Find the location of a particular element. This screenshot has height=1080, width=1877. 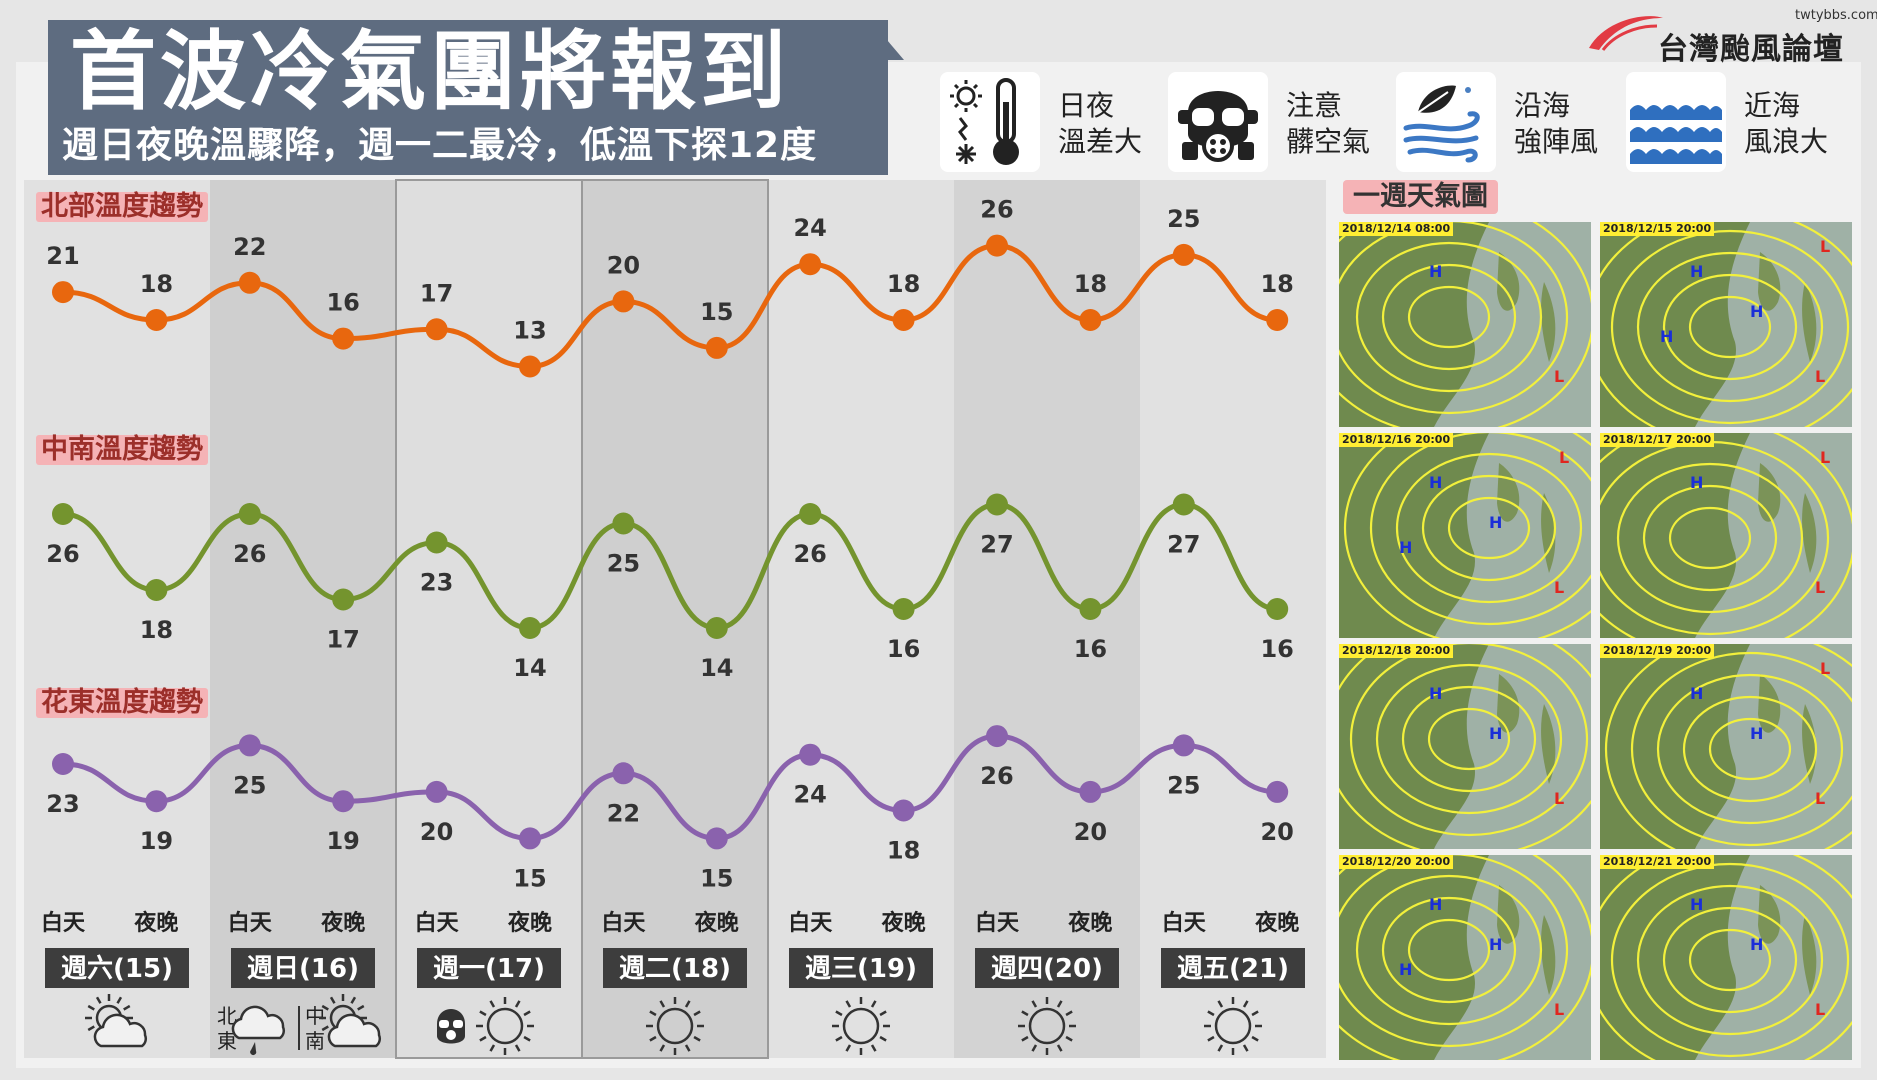

data-label: 19 is located at coordinates (156, 841).